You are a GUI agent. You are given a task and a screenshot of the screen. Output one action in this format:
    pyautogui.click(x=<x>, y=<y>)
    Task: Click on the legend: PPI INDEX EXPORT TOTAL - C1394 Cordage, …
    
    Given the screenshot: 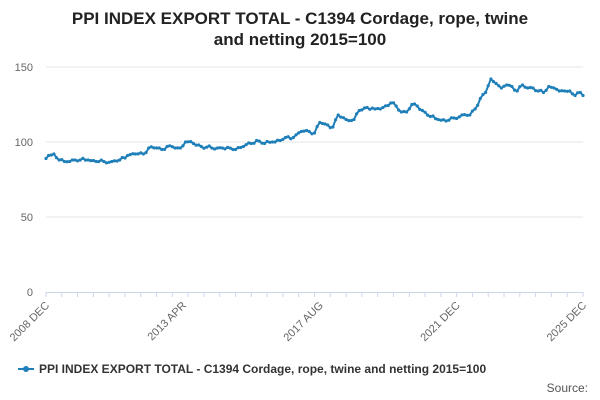 What is the action you would take?
    pyautogui.click(x=252, y=369)
    